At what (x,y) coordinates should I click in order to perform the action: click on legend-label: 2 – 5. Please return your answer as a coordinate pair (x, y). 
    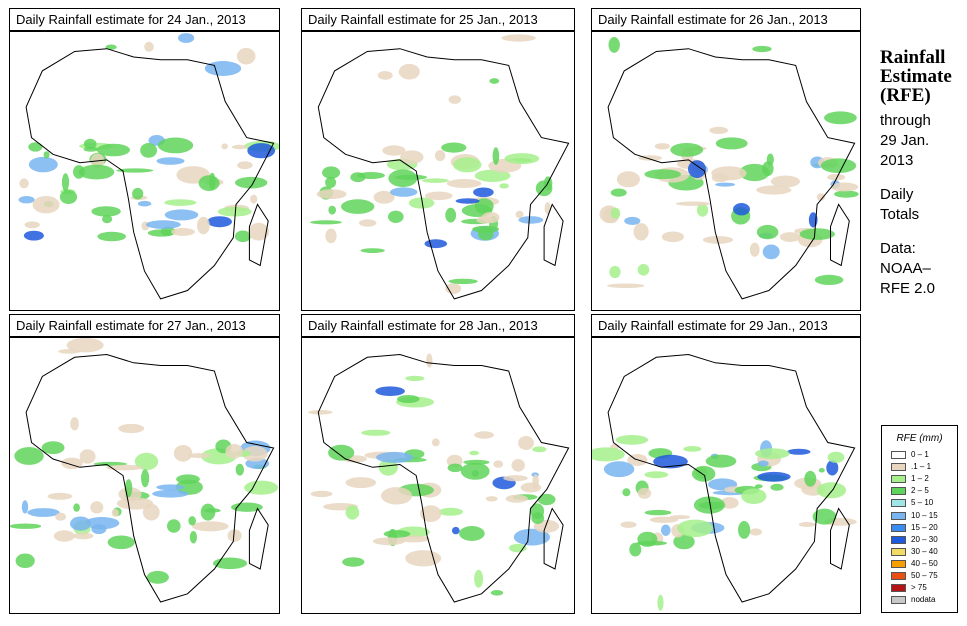
    Looking at the image, I should click on (920, 491).